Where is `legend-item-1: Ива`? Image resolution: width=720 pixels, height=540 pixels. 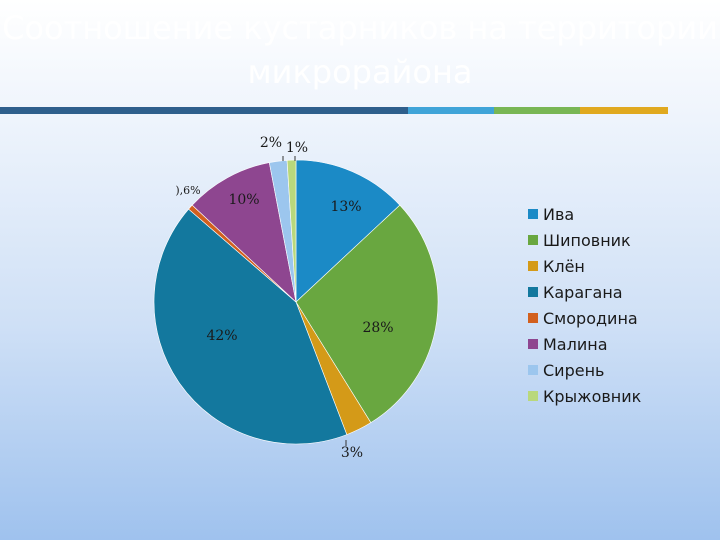 legend-item-1: Ива is located at coordinates (584, 214).